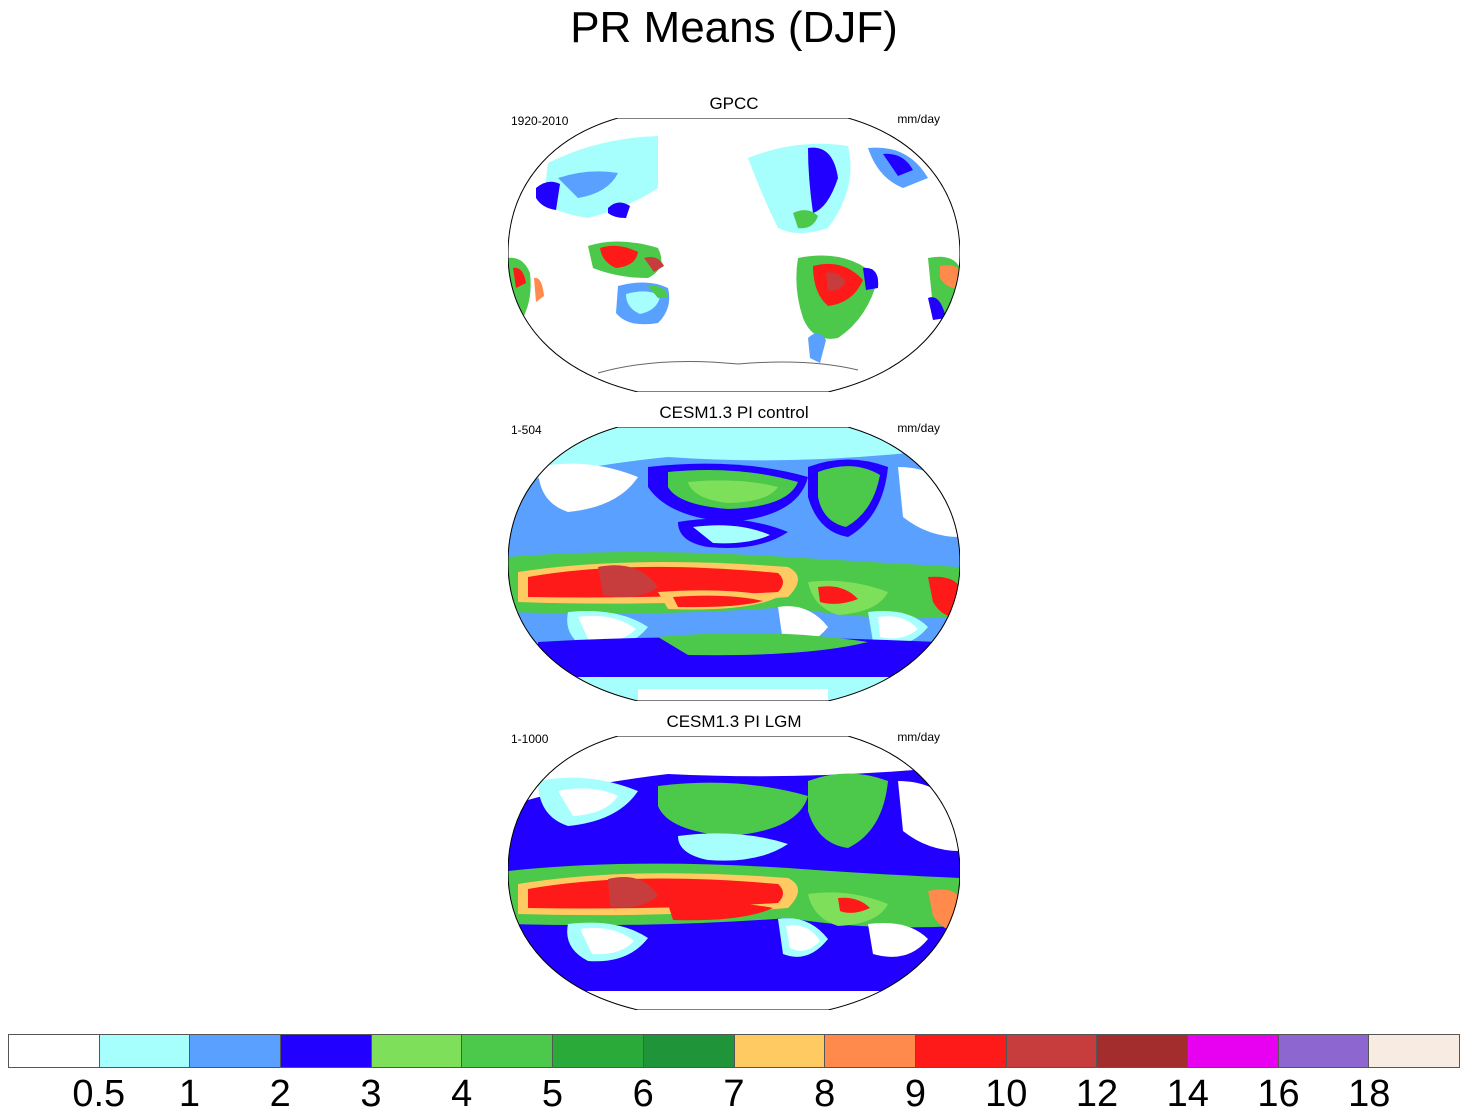 Image resolution: width=1468 pixels, height=1116 pixels. What do you see at coordinates (552, 1094) in the screenshot?
I see `colorbar-tick-label: 5` at bounding box center [552, 1094].